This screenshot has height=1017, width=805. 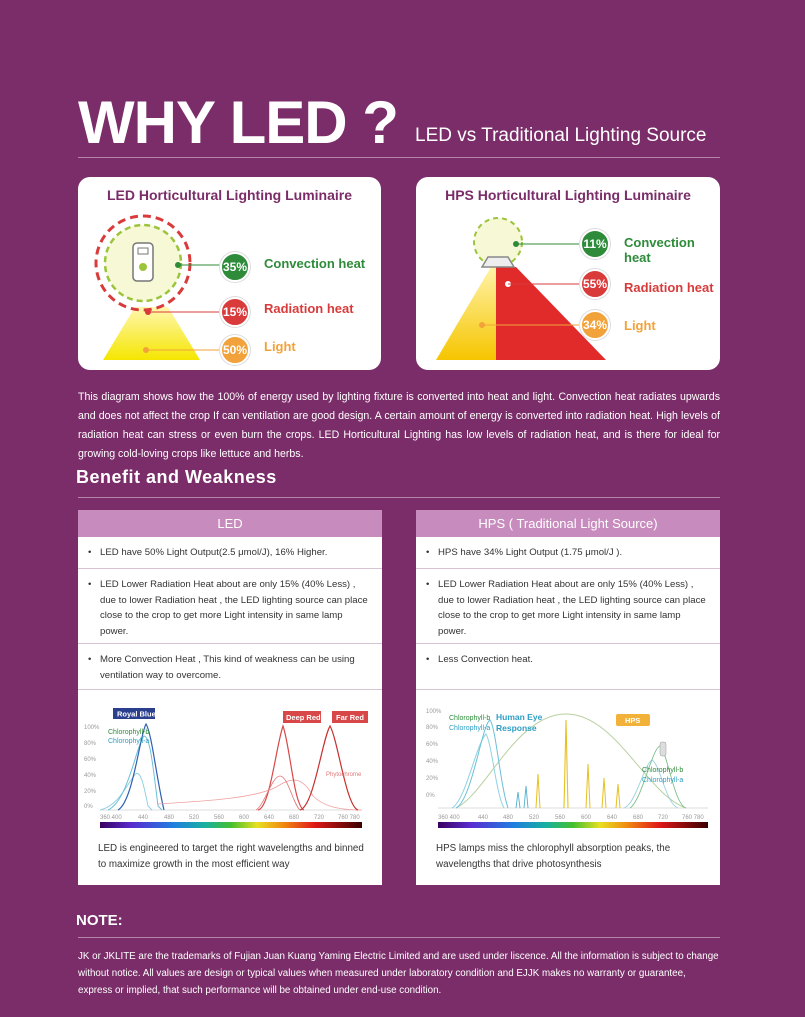 I want to click on hps-tag, so click(x=633, y=720).